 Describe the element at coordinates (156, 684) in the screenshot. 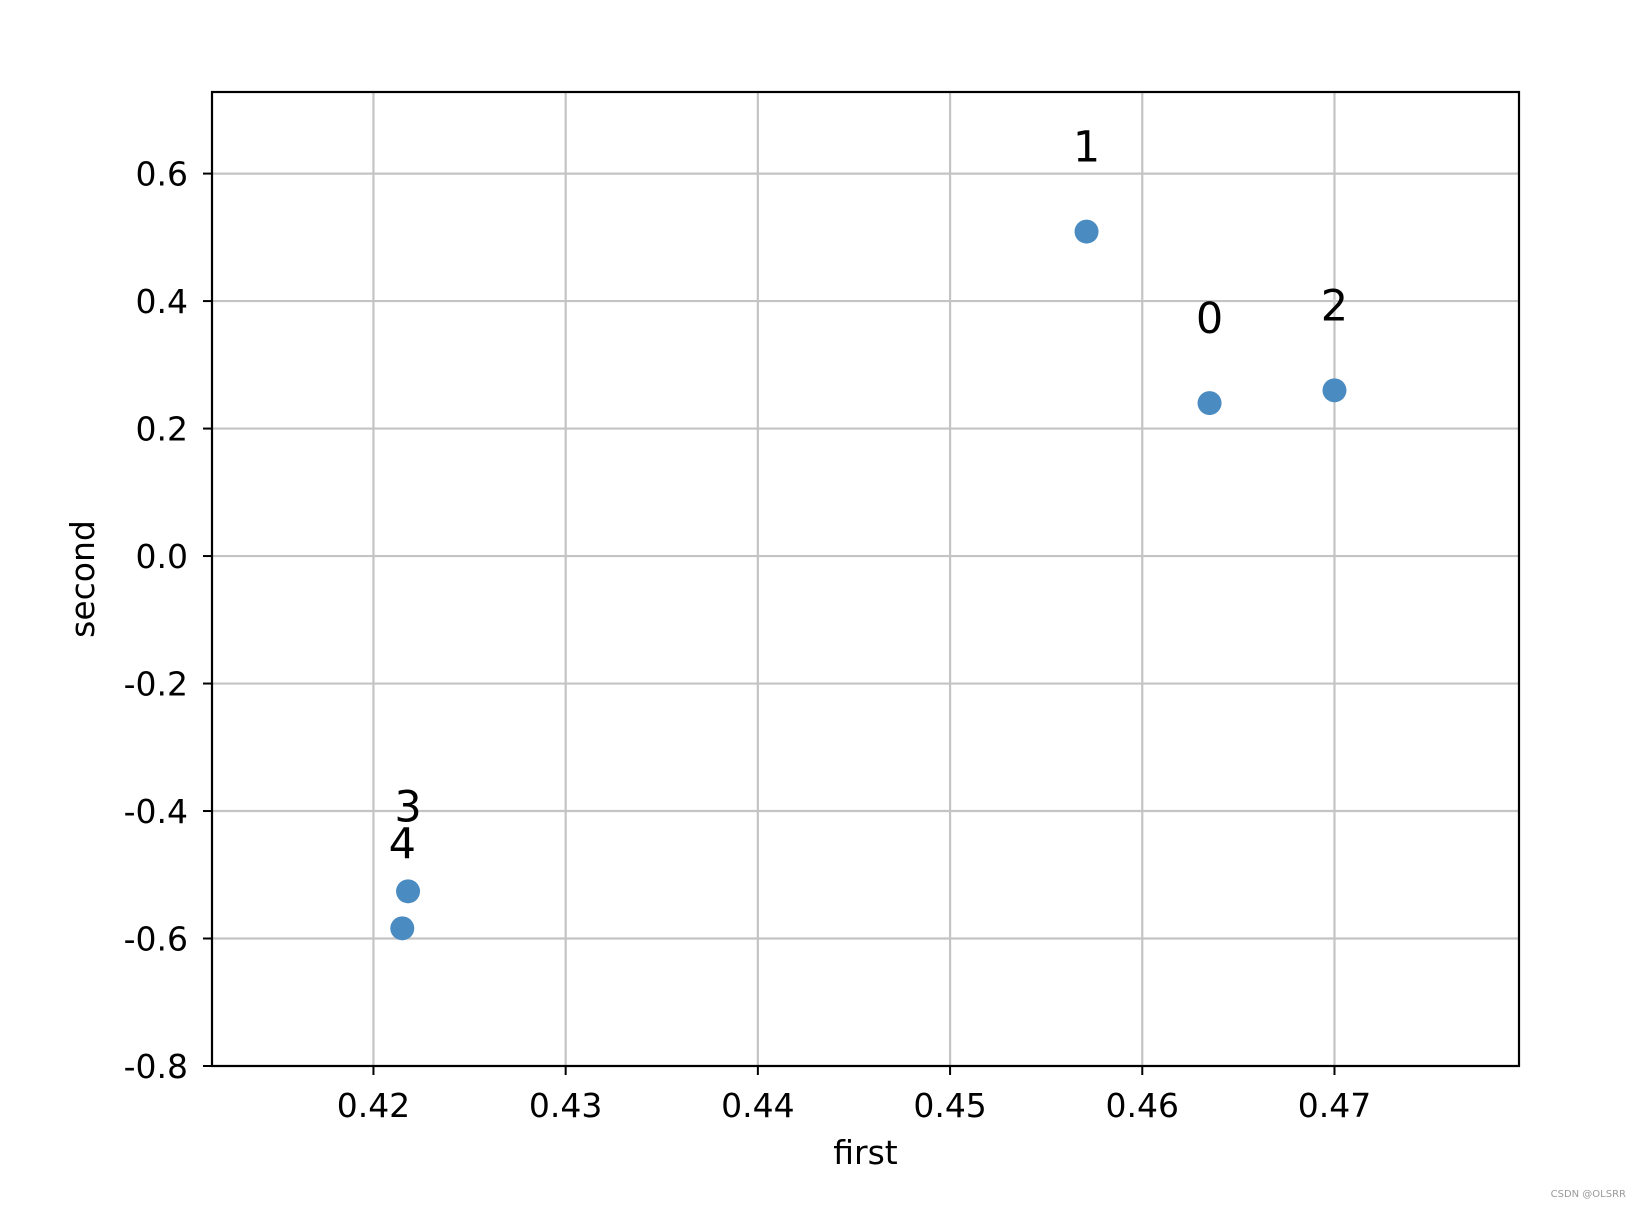

I see `y-tick-label: -0.2` at that location.